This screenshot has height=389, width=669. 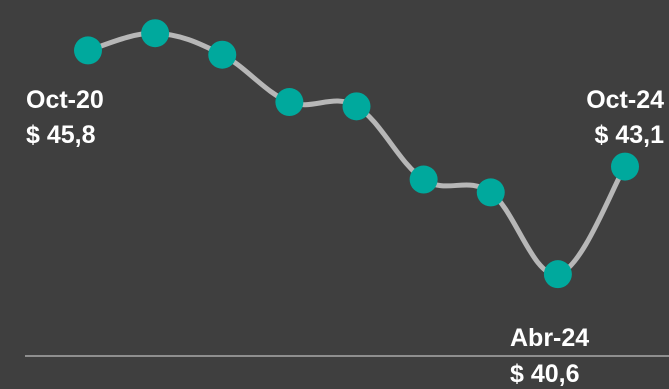 What do you see at coordinates (629, 135) in the screenshot?
I see `value-label-3: $ 43,1` at bounding box center [629, 135].